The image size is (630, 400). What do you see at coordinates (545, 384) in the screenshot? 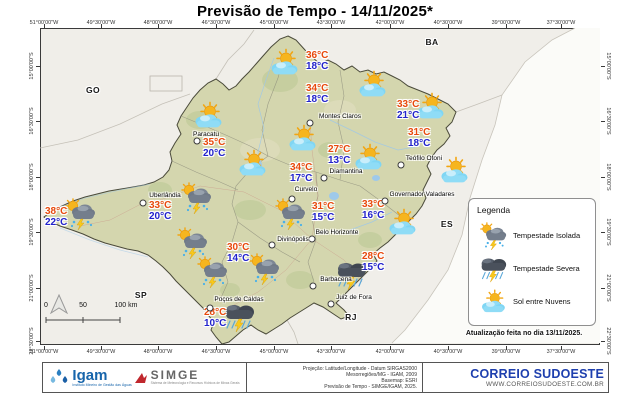
I see `brand-url: WWW.CORREIOSUDOESTE.COM.BR` at bounding box center [545, 384].